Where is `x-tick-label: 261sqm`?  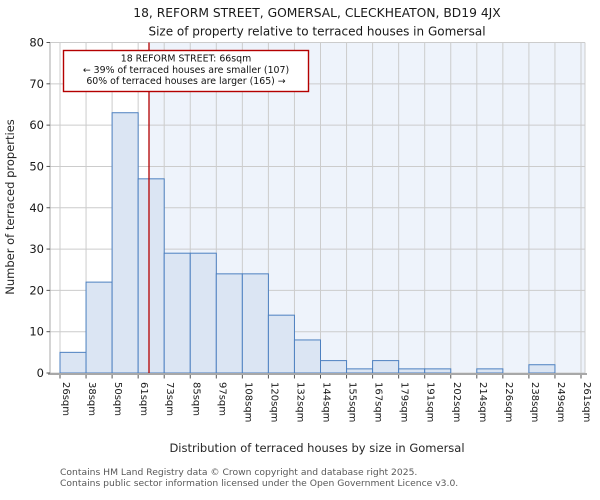 x-tick-label: 261sqm is located at coordinates (586, 402).